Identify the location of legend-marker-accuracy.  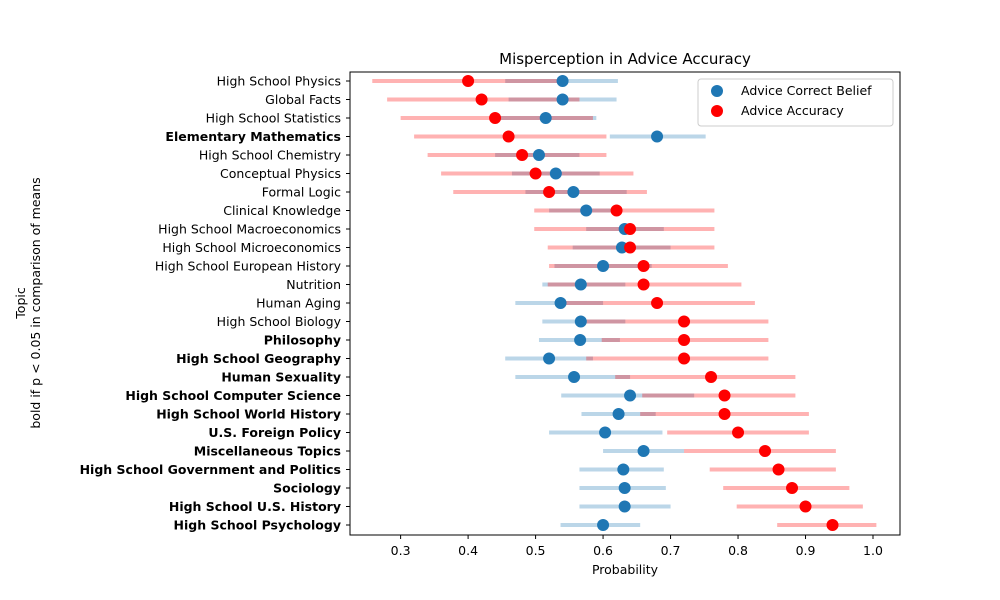
(717, 111).